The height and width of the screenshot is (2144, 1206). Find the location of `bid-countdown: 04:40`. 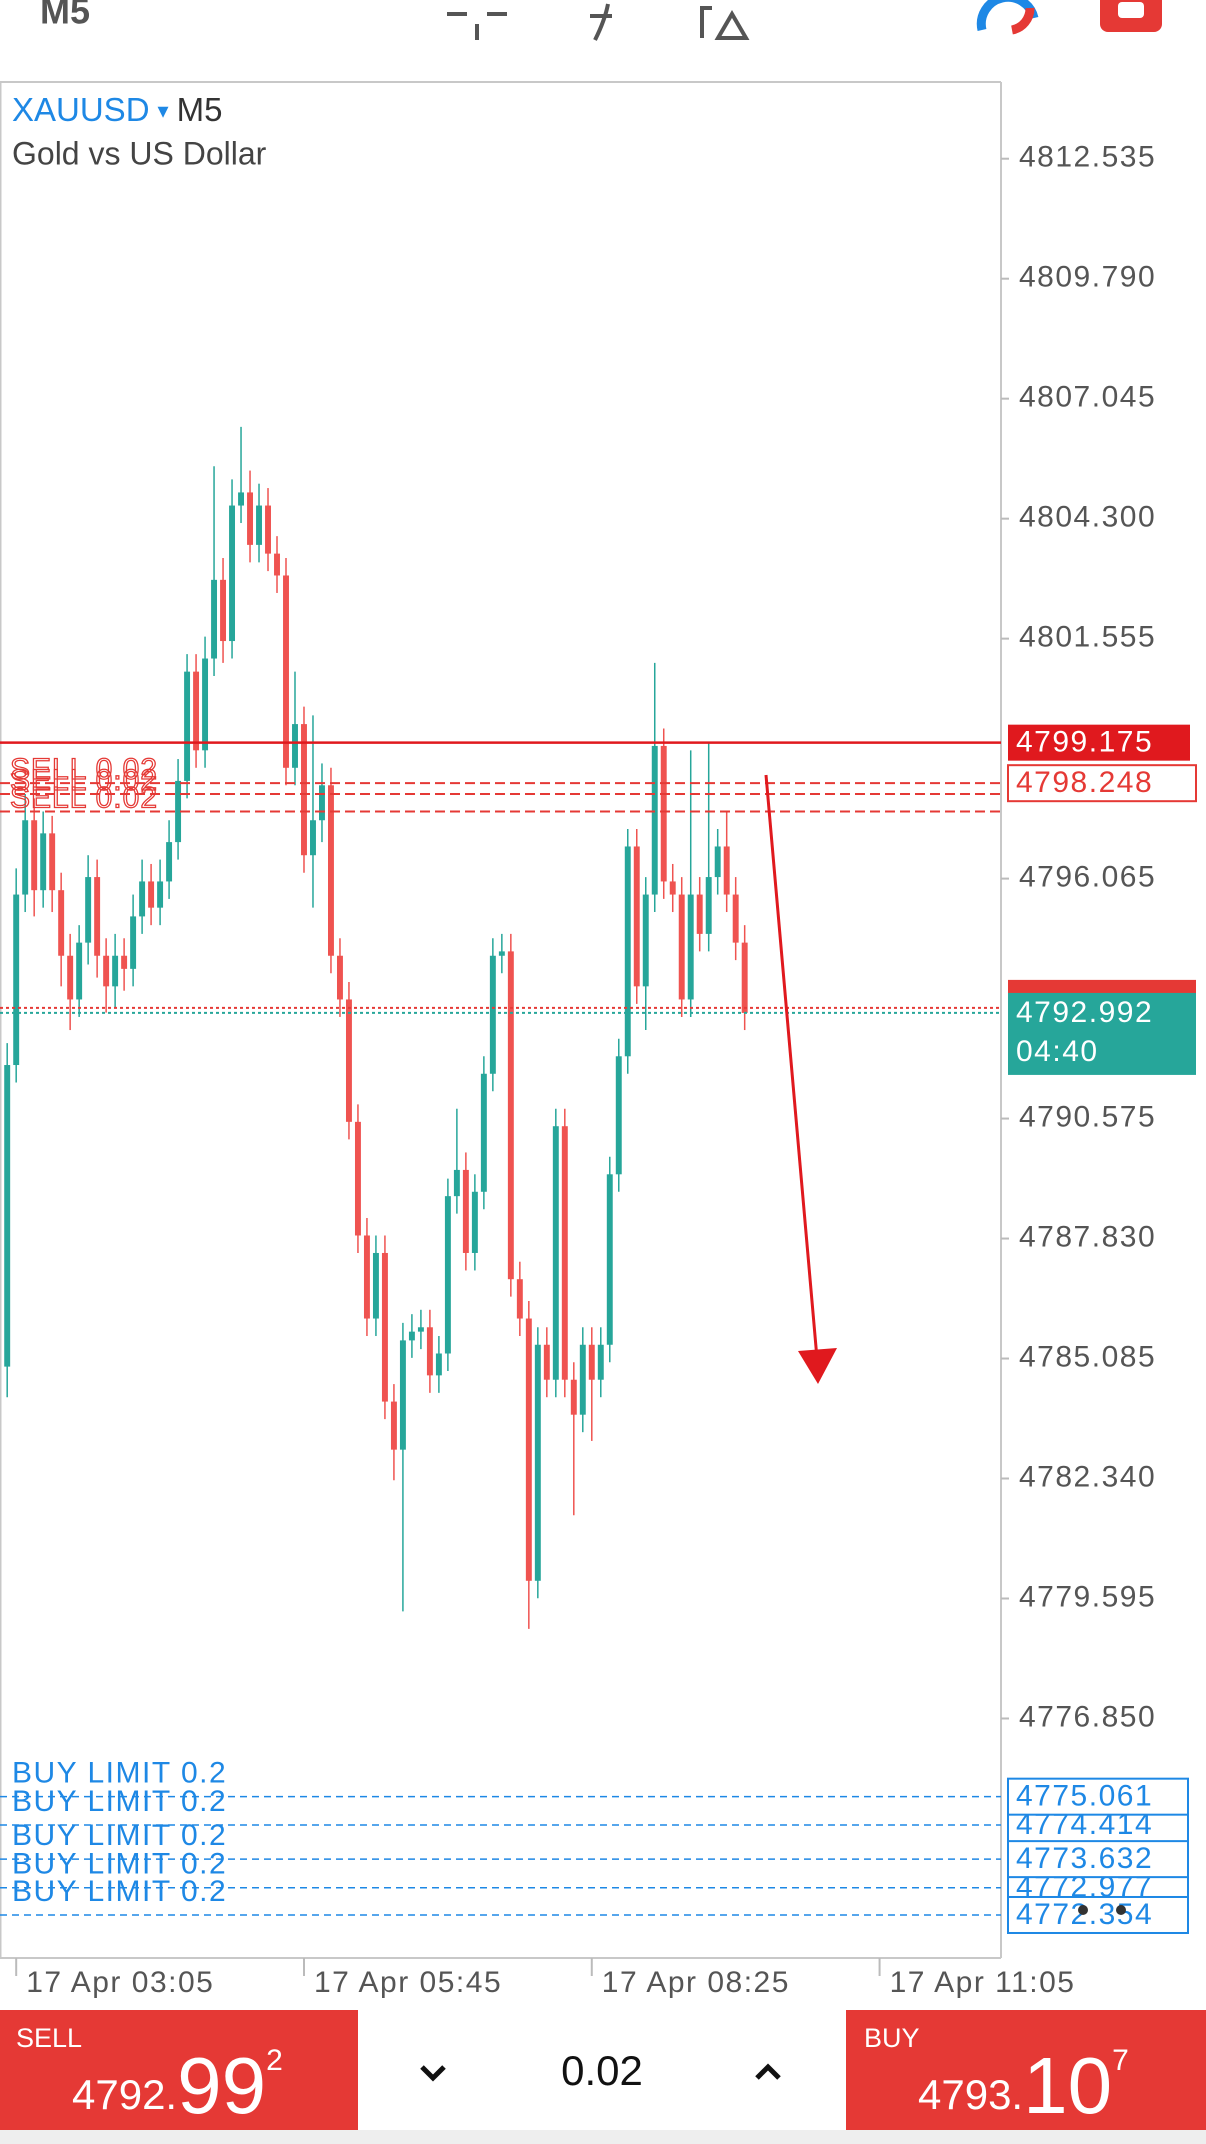

bid-countdown: 04:40 is located at coordinates (1057, 1051).